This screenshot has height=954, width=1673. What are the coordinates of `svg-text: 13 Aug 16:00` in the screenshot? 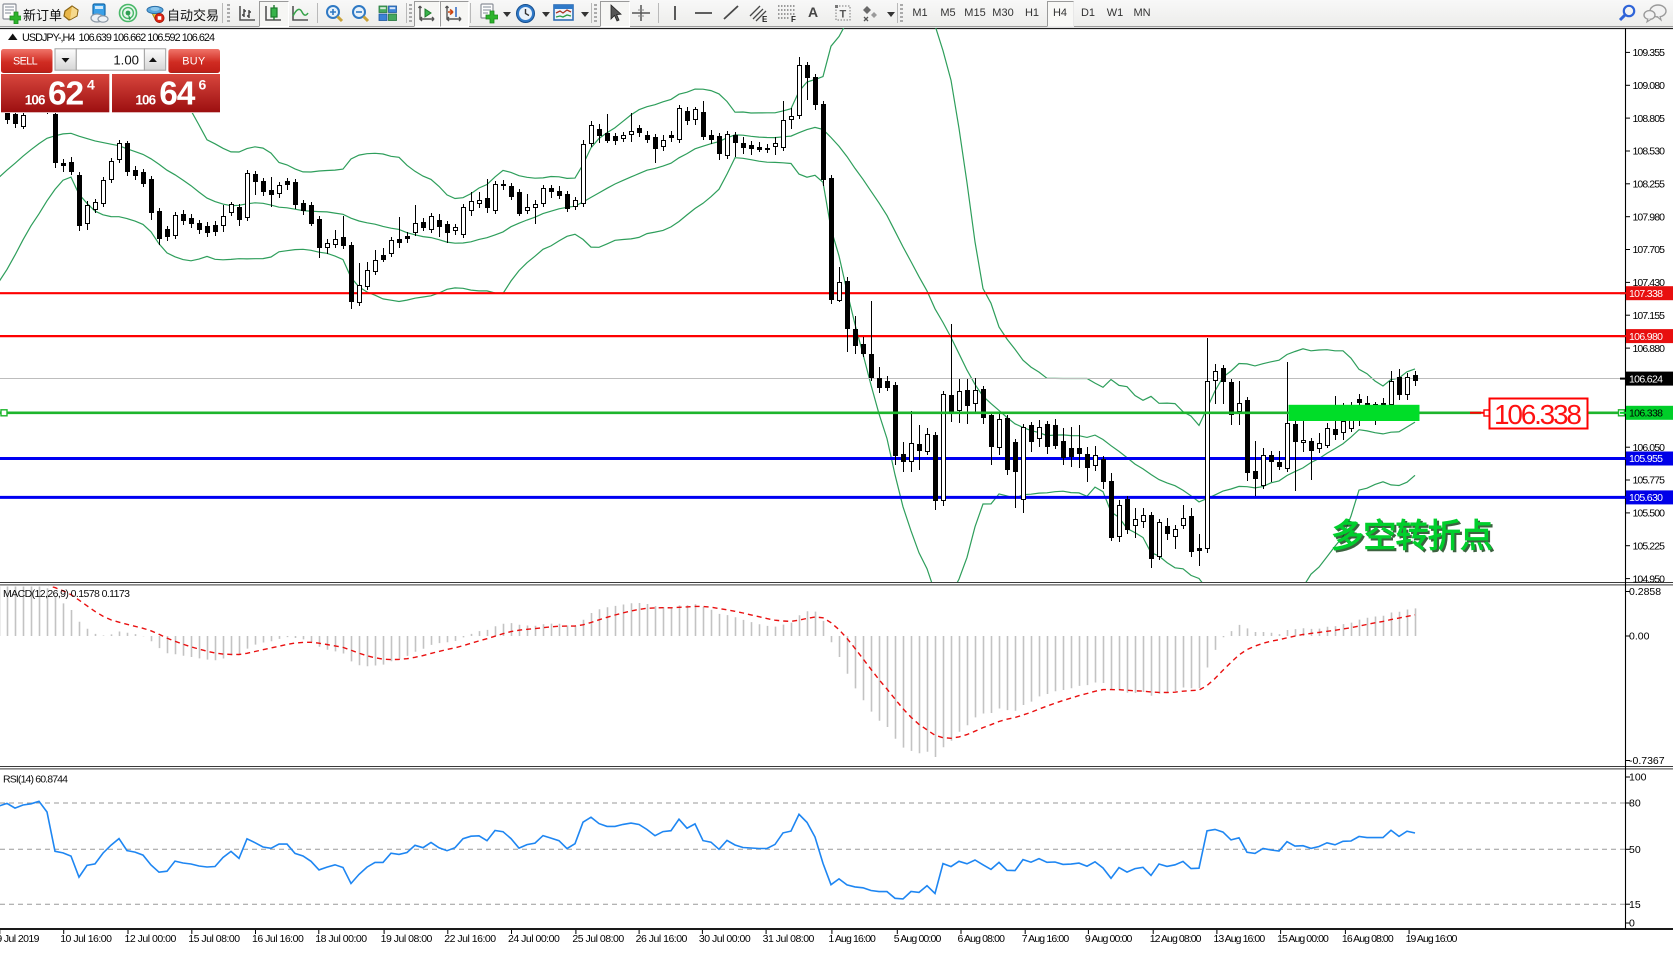 It's located at (1239, 939).